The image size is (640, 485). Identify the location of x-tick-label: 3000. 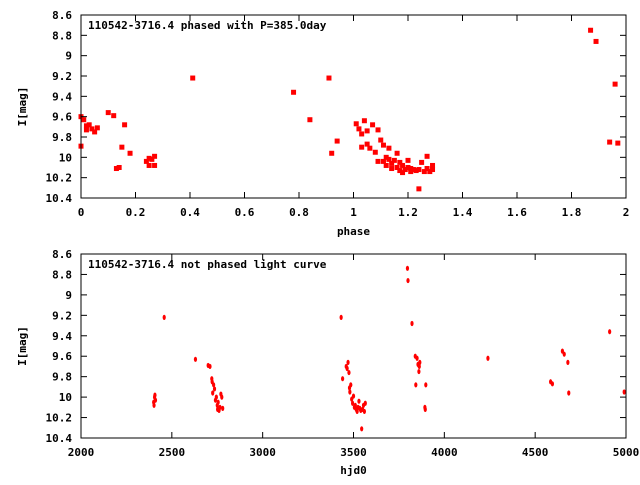
(262, 452).